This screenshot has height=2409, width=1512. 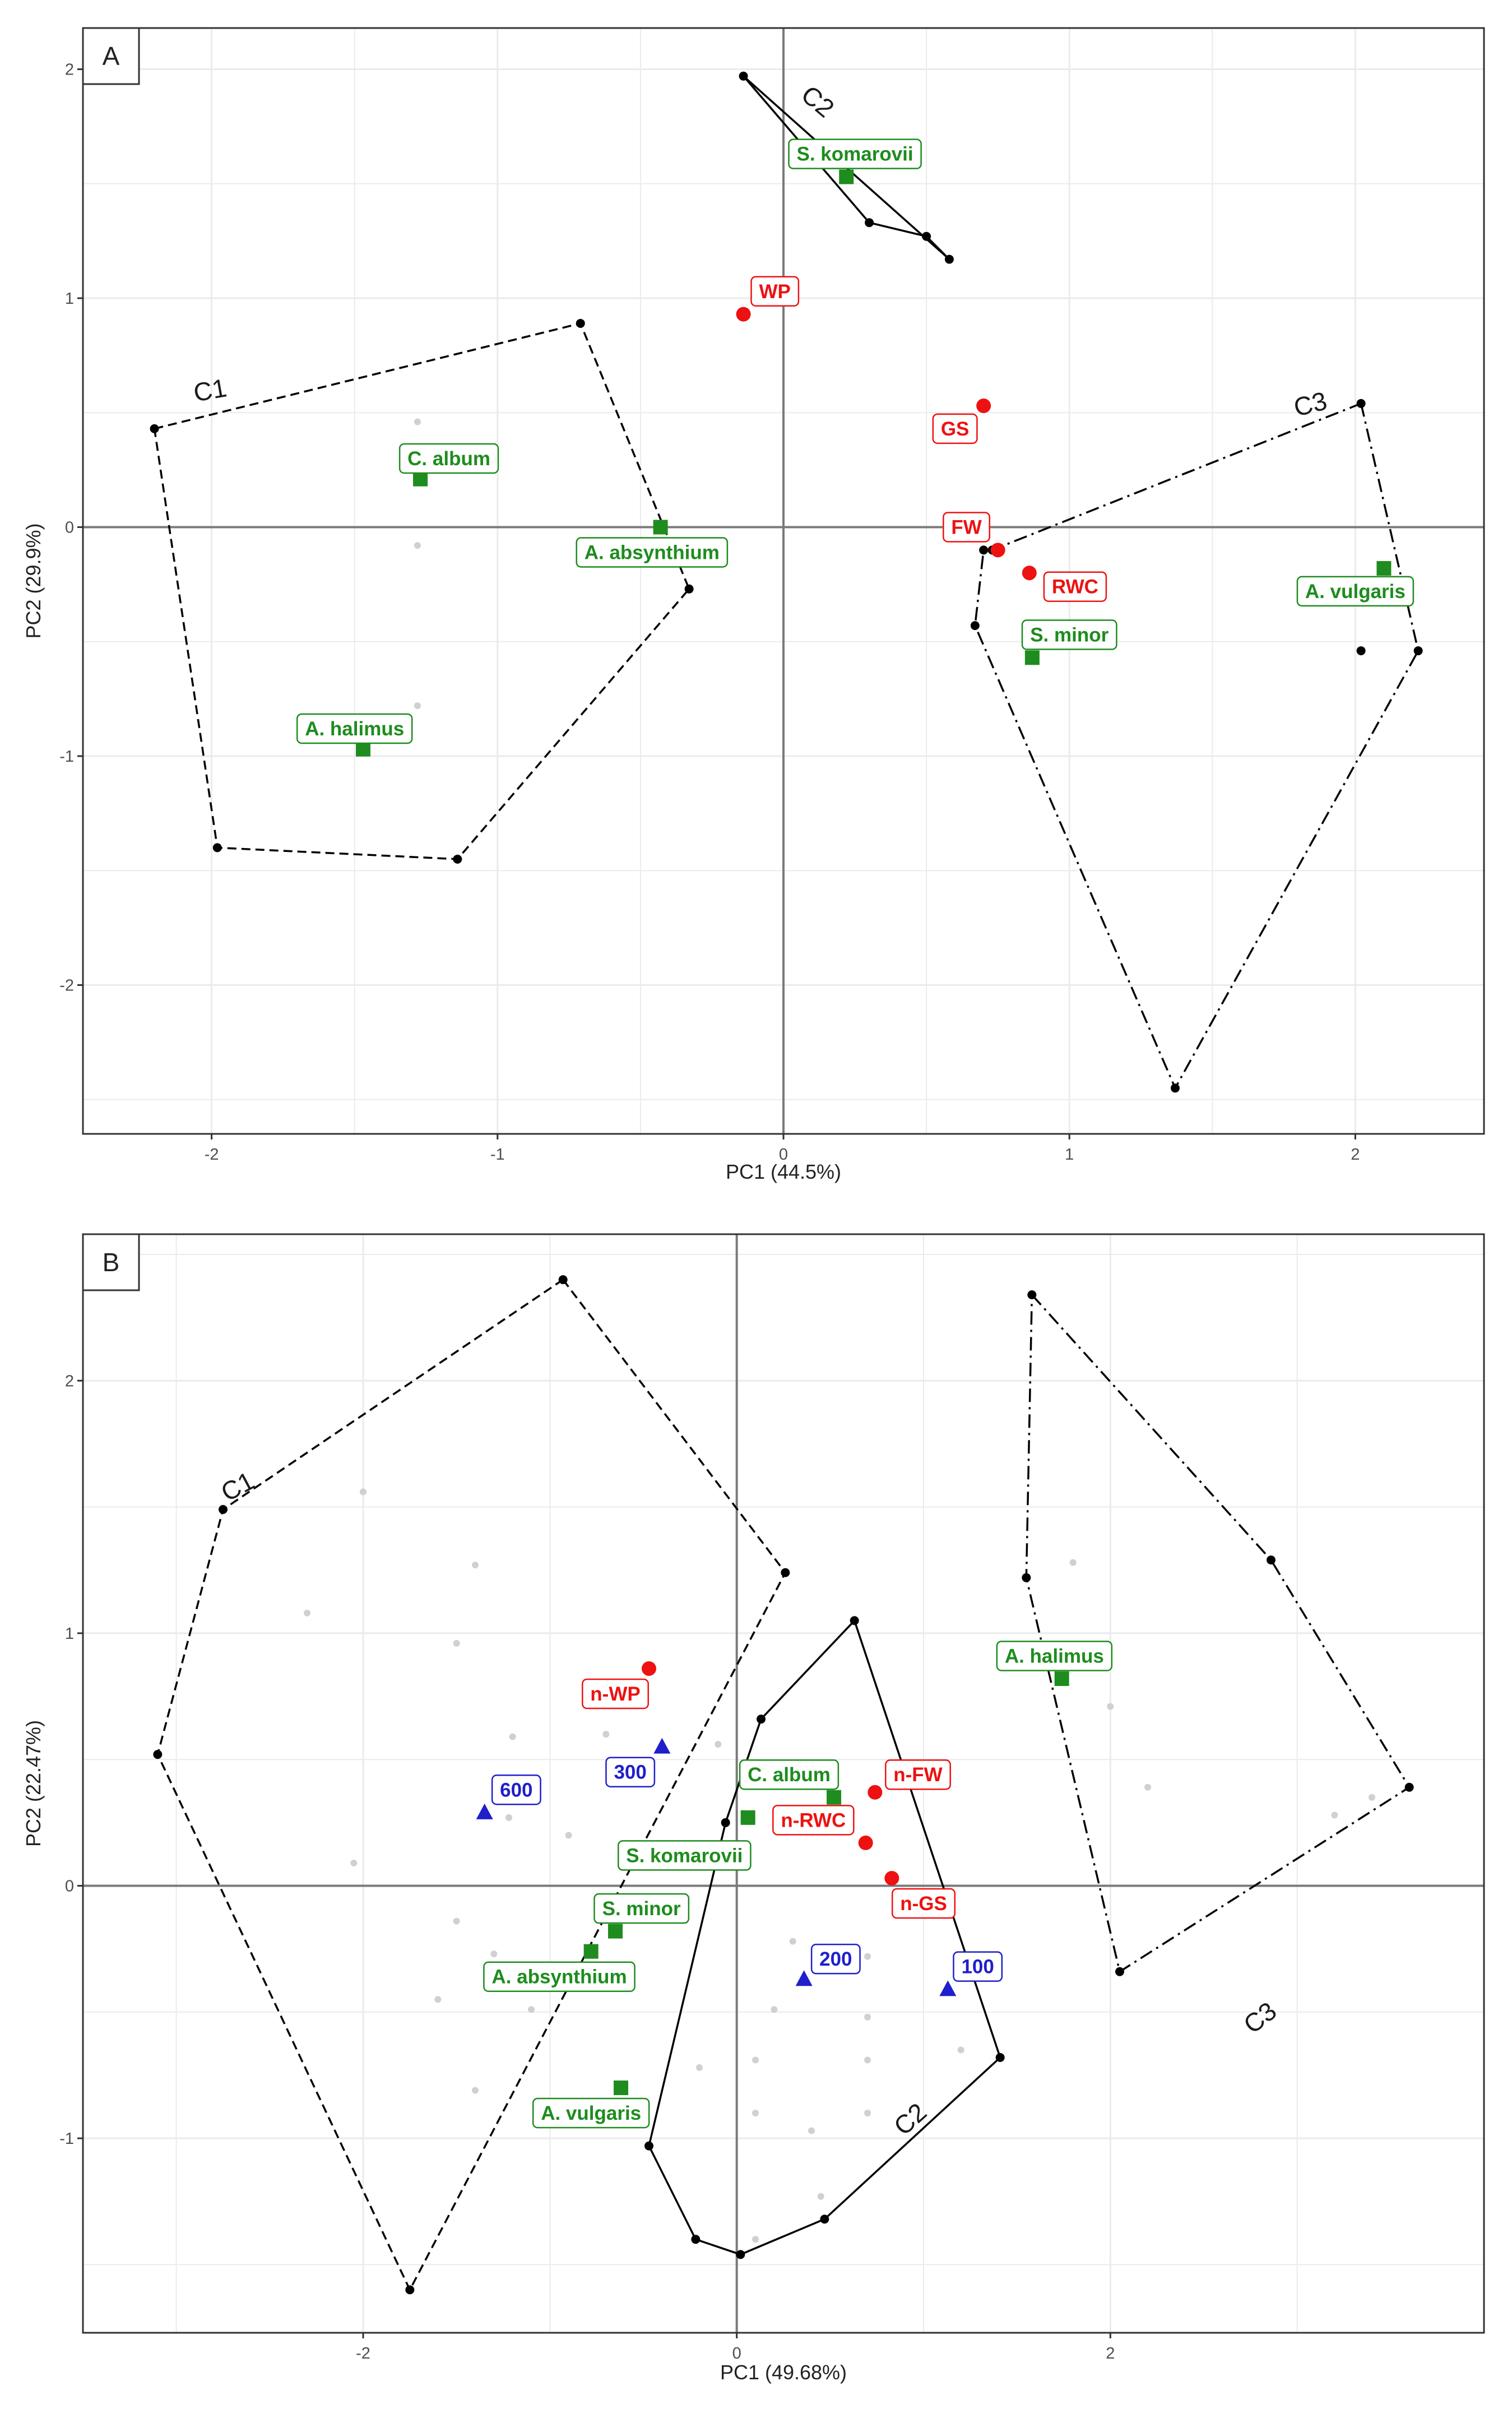 I want to click on species-label: A. vulgaris, so click(x=1355, y=591).